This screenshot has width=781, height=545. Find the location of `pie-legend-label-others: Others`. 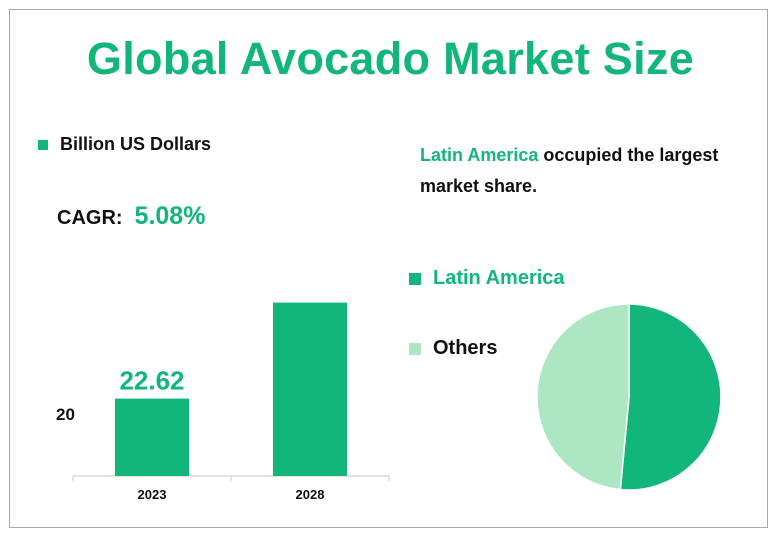

pie-legend-label-others: Others is located at coordinates (465, 348).